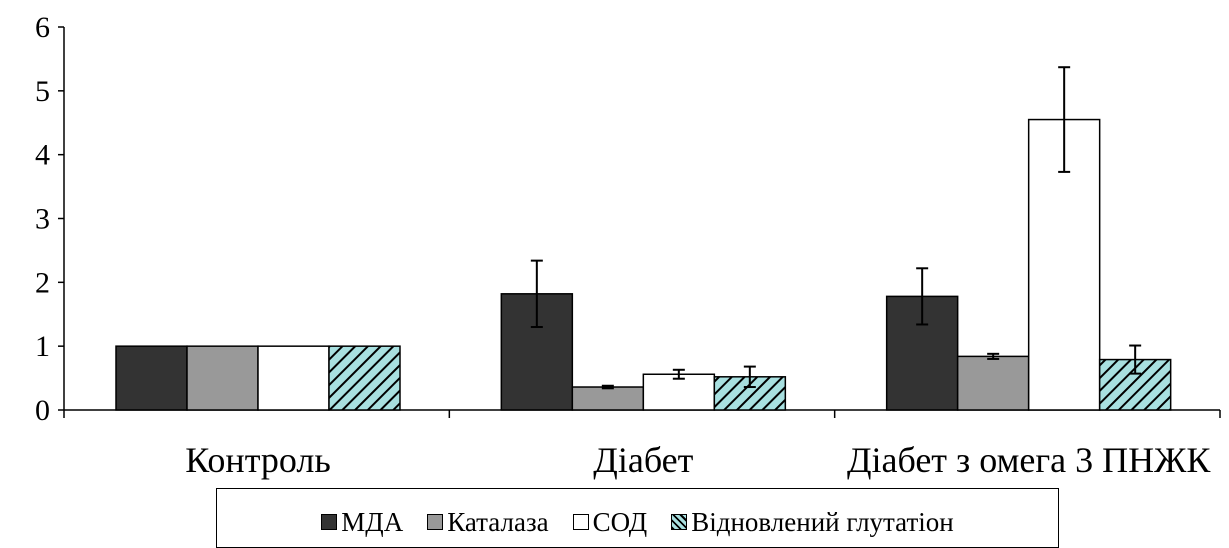 Image resolution: width=1229 pixels, height=548 pixels. I want to click on y-tick-label: 1, so click(42, 346).